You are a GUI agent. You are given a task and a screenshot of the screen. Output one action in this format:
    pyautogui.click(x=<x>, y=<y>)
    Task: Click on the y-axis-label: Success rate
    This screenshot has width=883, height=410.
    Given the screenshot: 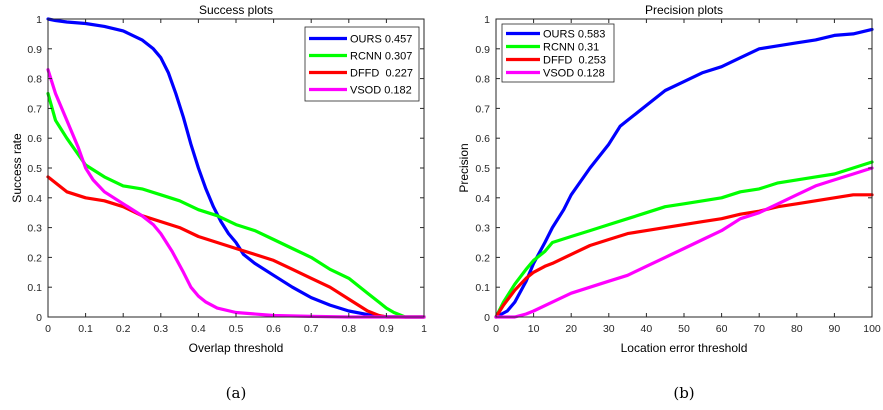 What is the action you would take?
    pyautogui.click(x=17, y=168)
    